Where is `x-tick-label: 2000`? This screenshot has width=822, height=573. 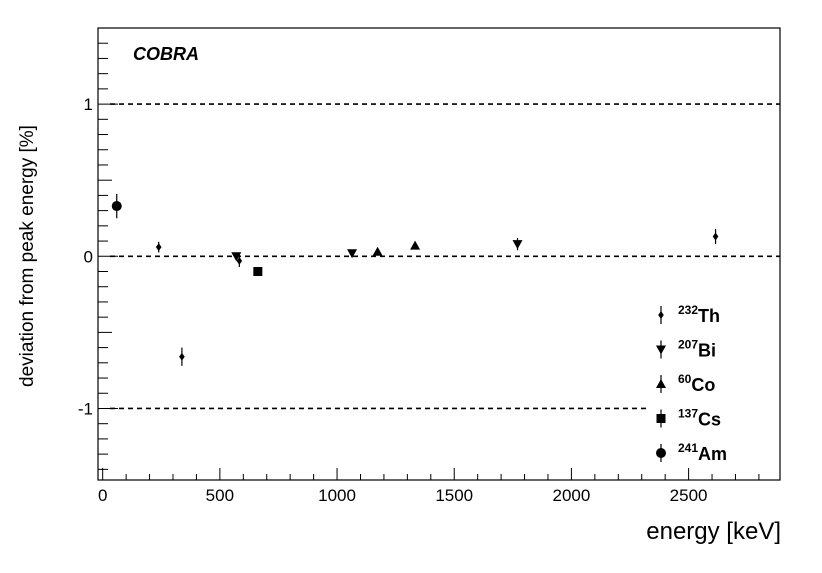
x-tick-label: 2000 is located at coordinates (572, 495).